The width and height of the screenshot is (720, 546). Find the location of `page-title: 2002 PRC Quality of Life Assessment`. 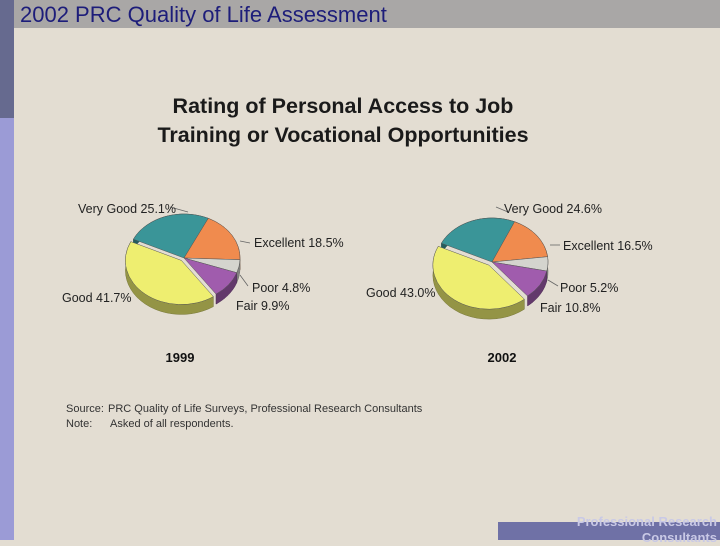

page-title: 2002 PRC Quality of Life Assessment is located at coordinates (203, 14).